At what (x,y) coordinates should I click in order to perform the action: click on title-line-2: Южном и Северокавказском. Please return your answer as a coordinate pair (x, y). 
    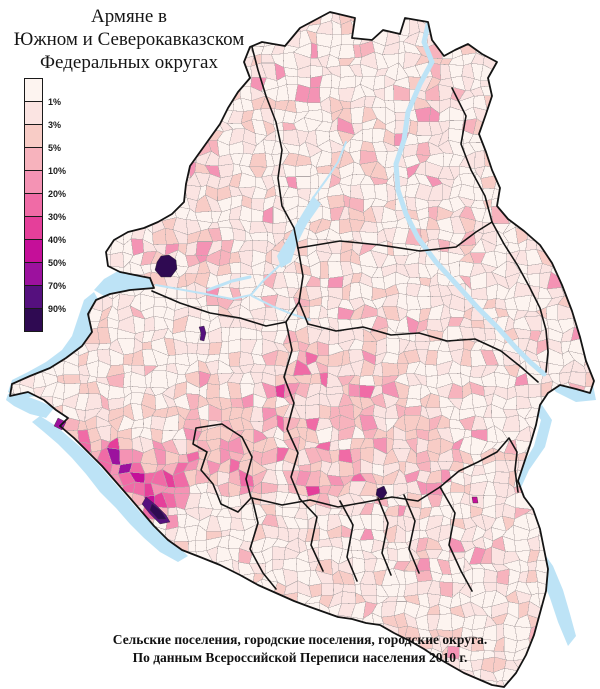
    Looking at the image, I should click on (129, 40).